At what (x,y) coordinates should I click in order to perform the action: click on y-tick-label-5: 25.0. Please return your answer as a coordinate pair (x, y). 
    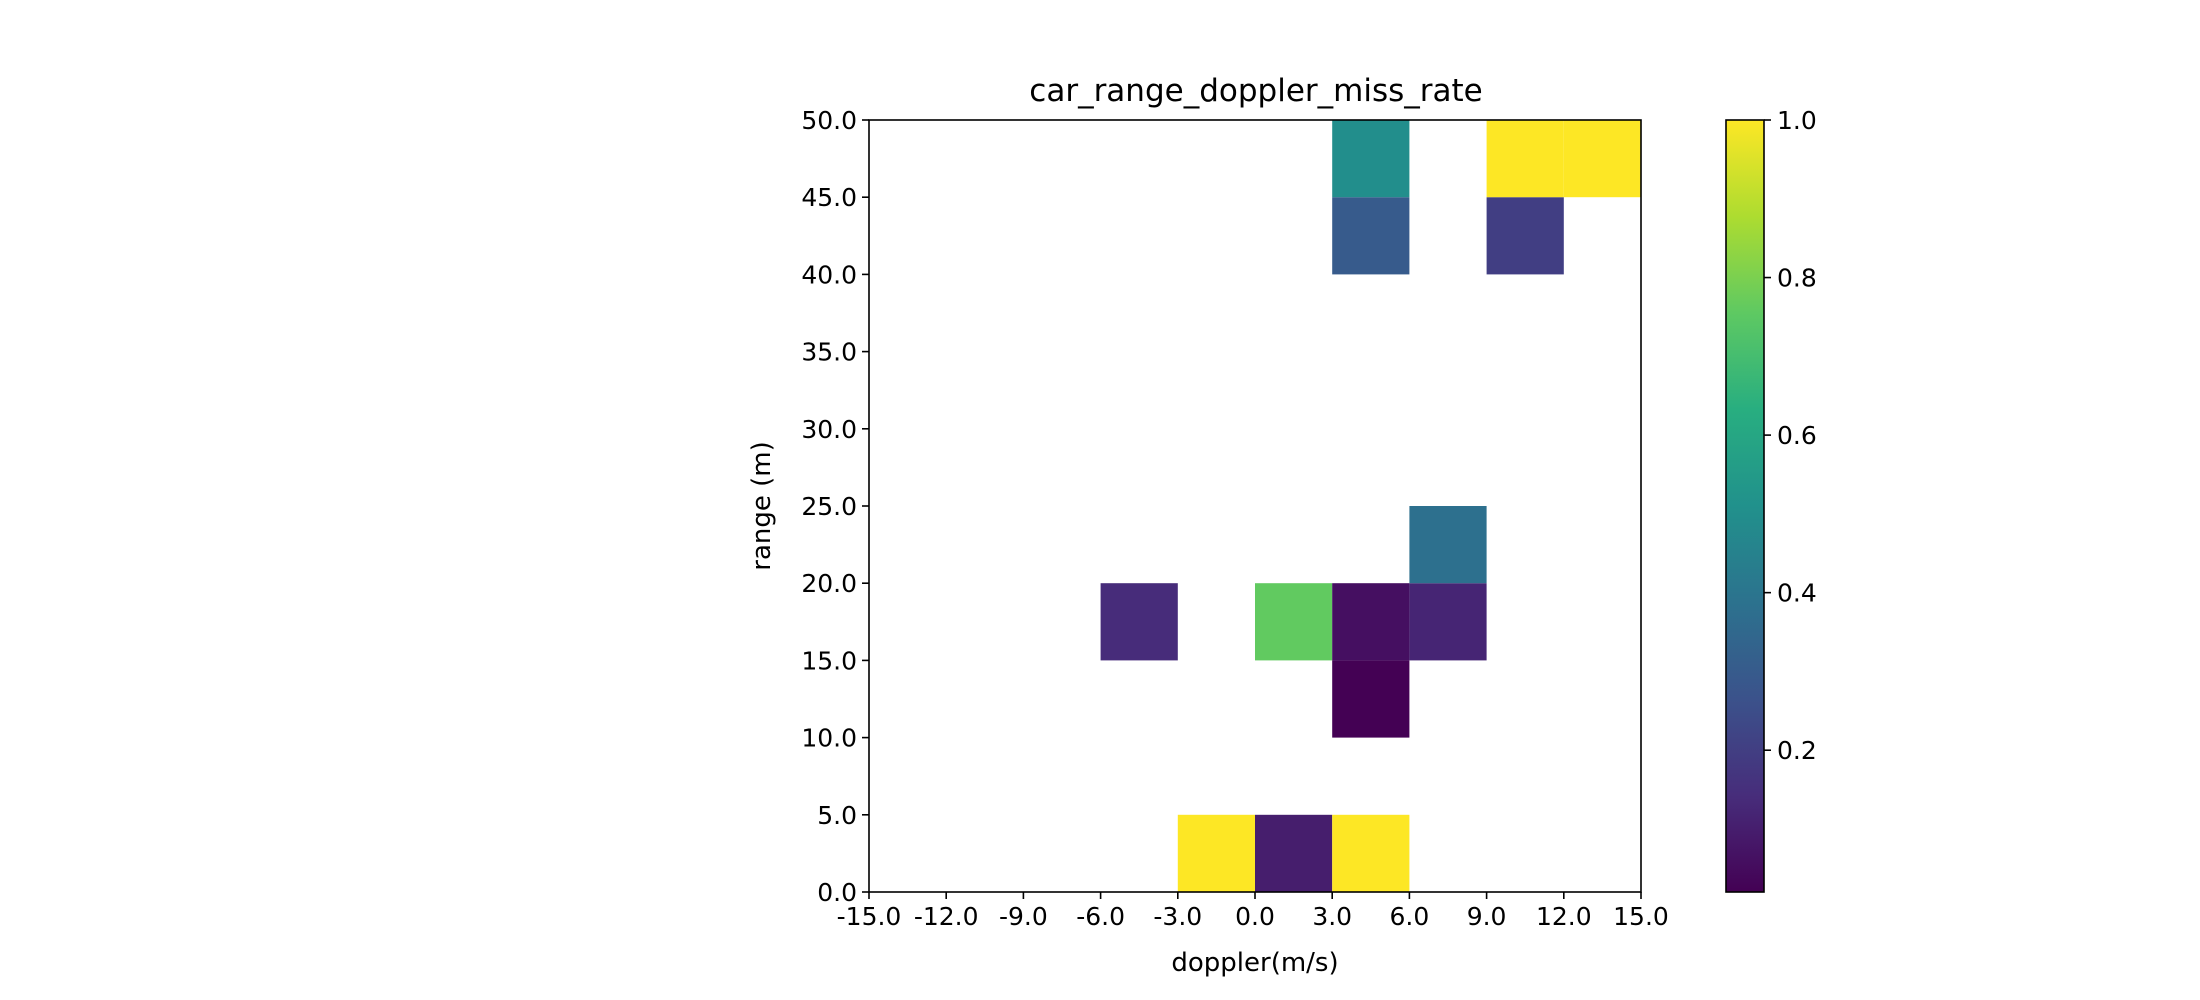
    Looking at the image, I should click on (829, 506).